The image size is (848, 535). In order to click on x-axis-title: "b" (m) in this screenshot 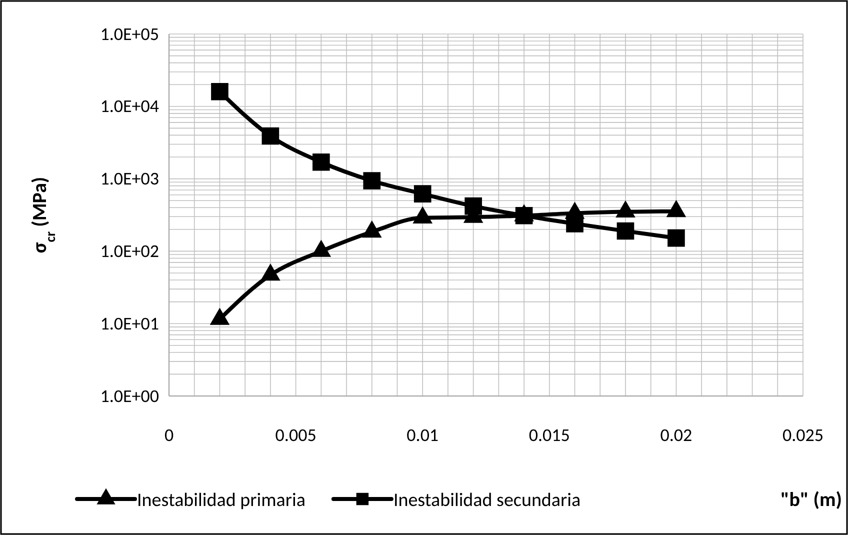, I will do `click(811, 500)`.